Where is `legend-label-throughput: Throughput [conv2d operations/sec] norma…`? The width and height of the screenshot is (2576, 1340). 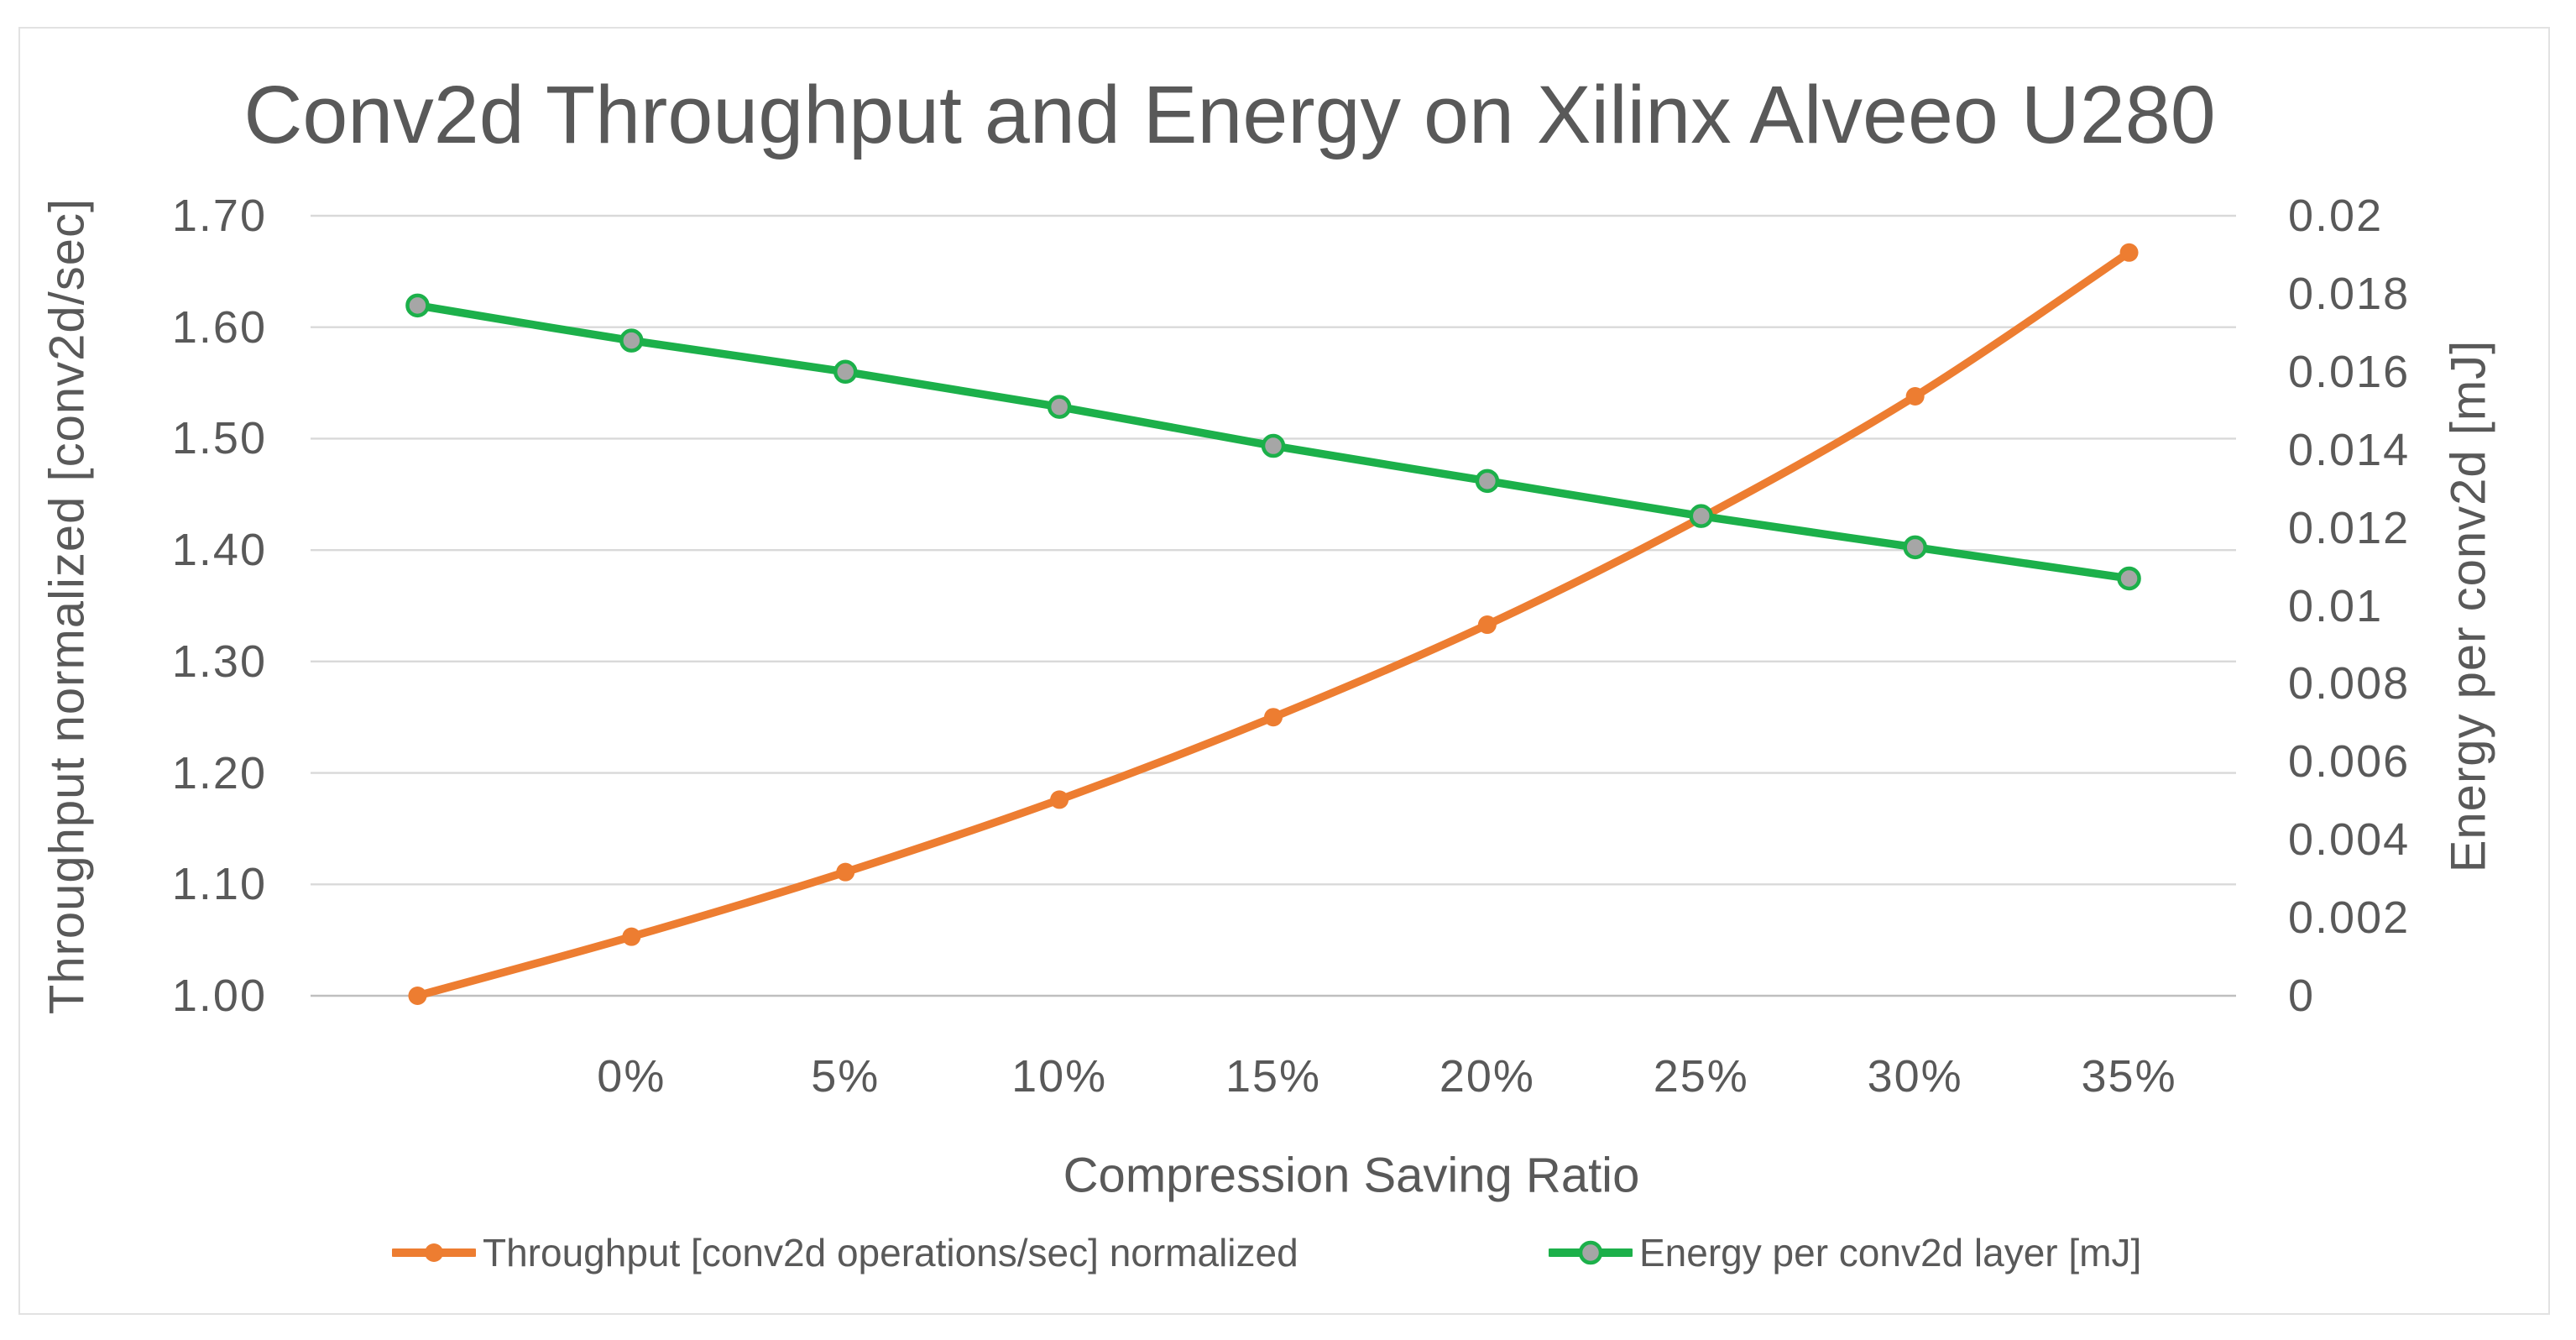
legend-label-throughput: Throughput [conv2d operations/sec] norma… is located at coordinates (890, 1253).